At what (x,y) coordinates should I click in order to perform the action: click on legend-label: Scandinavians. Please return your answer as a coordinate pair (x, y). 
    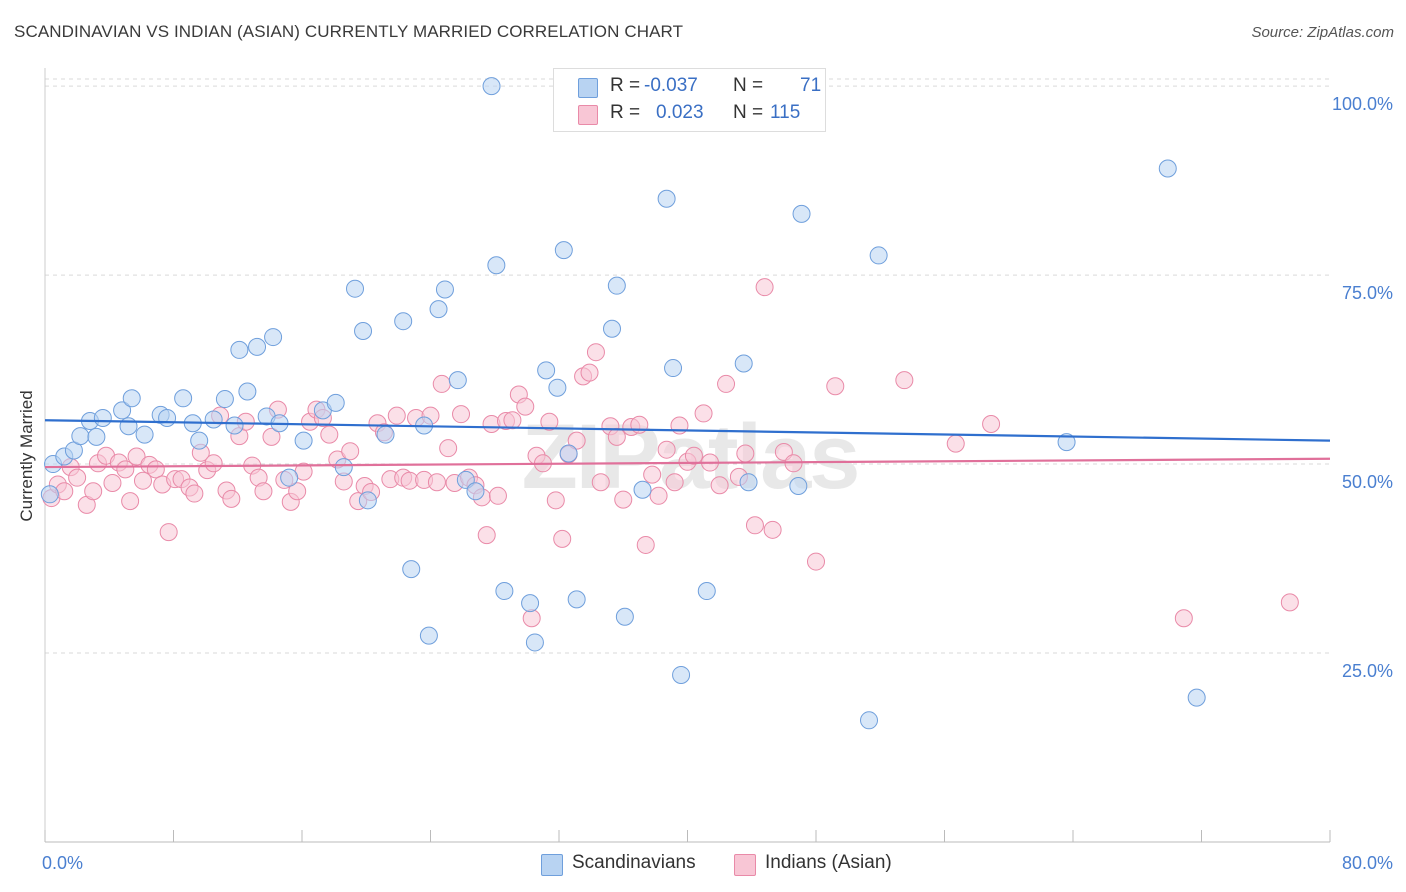
    Looking at the image, I should click on (634, 862).